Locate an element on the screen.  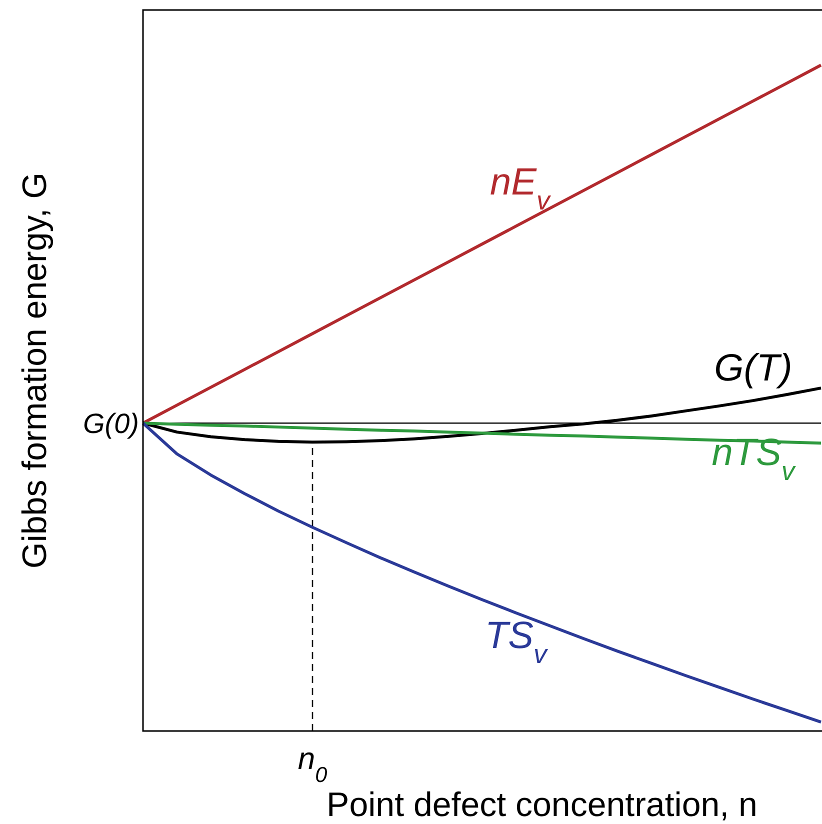
text: n$_{0}$ is located at coordinates (313, 763).